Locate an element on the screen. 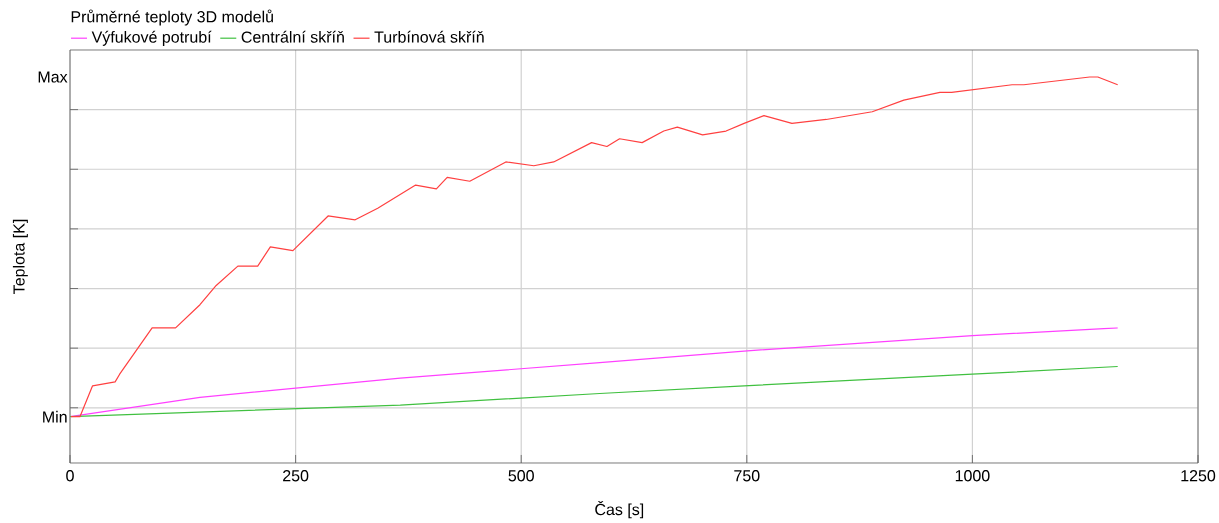 This screenshot has width=1219, height=523. x-tick-label: 750 is located at coordinates (747, 476).